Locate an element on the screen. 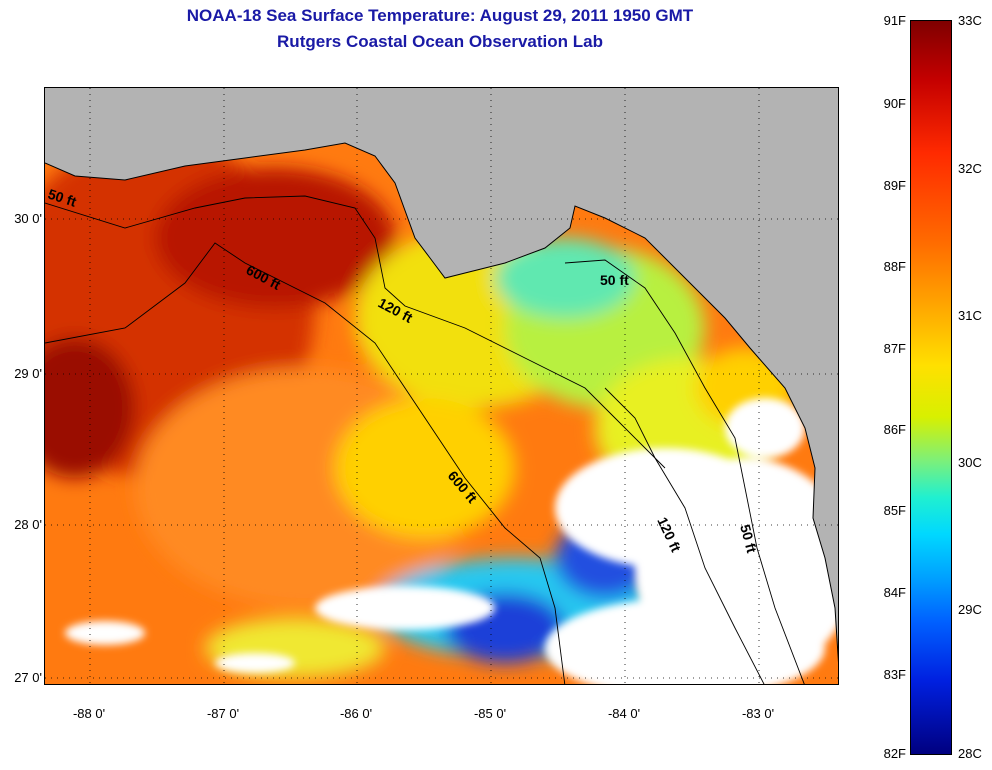 The width and height of the screenshot is (992, 770). colorbar-c-label: 31C is located at coordinates (970, 315).